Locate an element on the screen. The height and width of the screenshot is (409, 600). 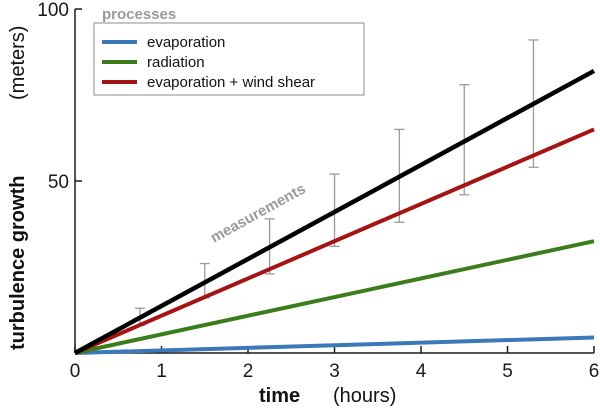
y-tick-label: 100 is located at coordinates (53, 10).